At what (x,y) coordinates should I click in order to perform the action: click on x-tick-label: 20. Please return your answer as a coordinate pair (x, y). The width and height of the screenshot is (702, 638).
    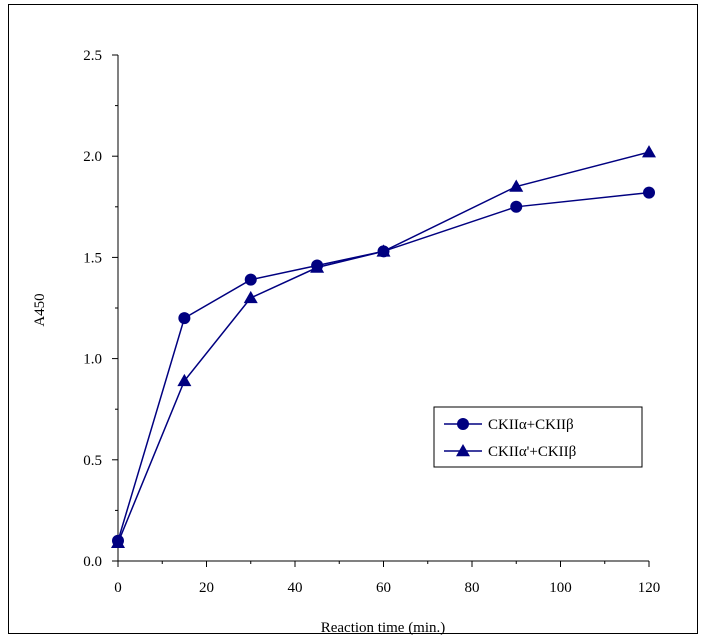
    Looking at the image, I should click on (206, 588).